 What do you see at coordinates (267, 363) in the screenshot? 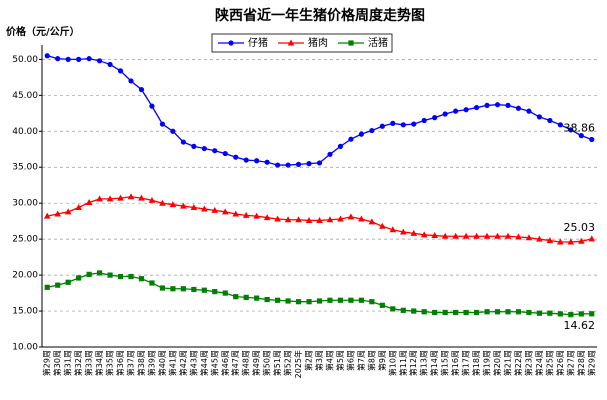
I see `x-tick-label: 第50周` at bounding box center [267, 363].